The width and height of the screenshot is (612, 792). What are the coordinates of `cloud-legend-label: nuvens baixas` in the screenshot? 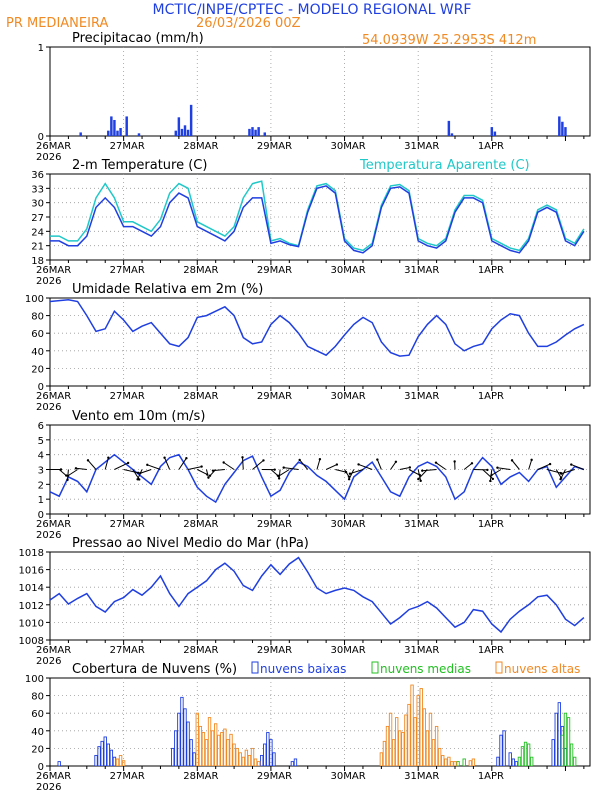 It's located at (303, 669).